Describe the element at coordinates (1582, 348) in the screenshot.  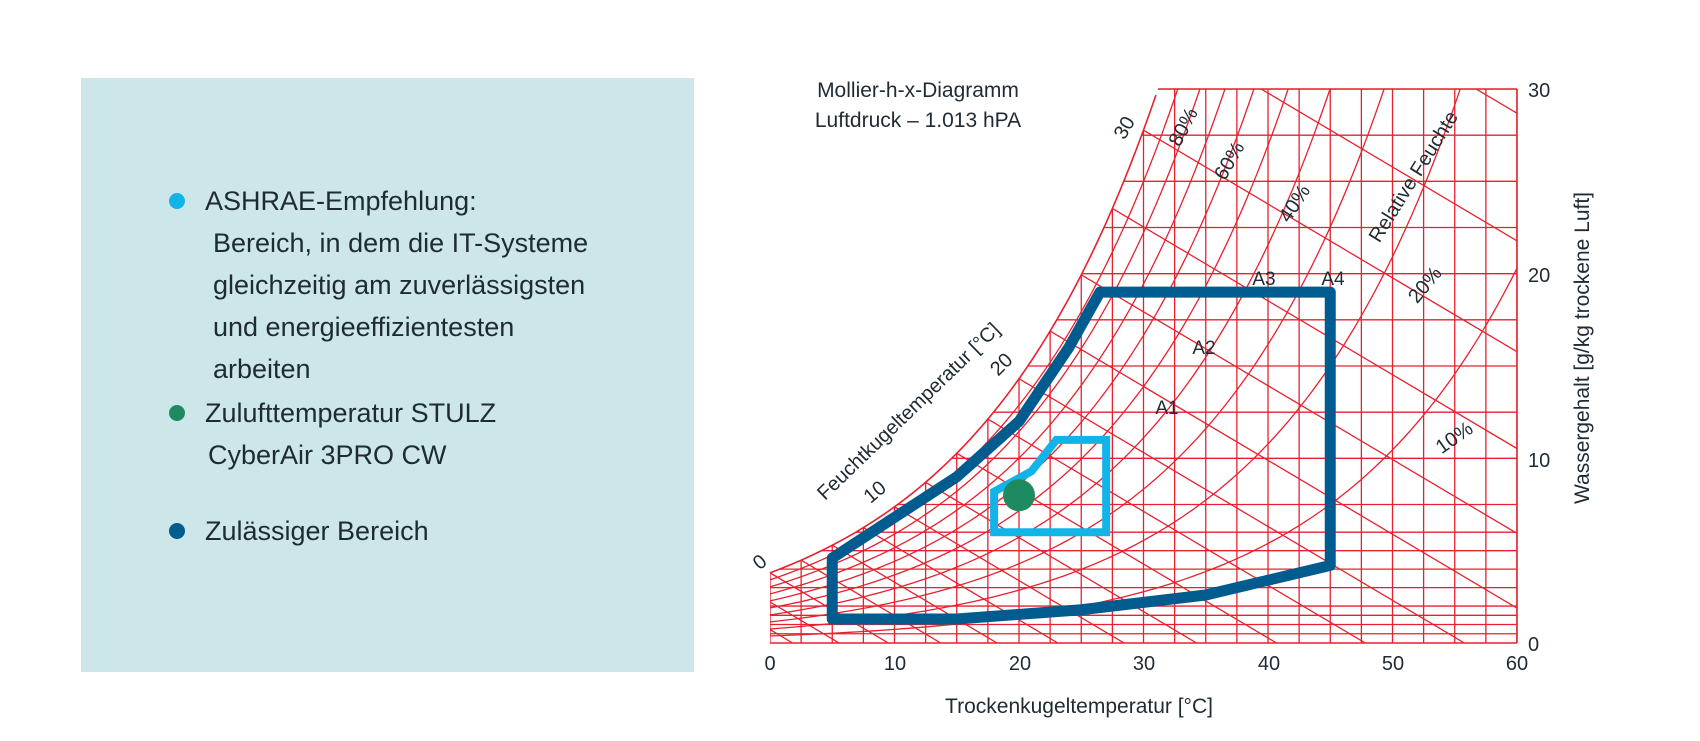
I see `y-axis-label: Wassergehalt [g/kg trockene Luft]` at that location.